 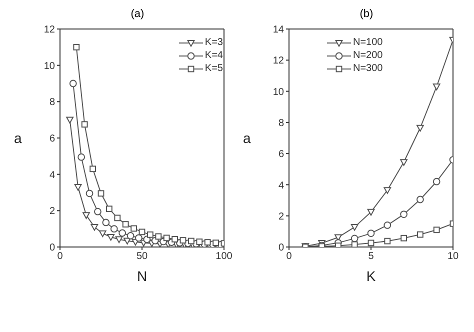 I want to click on chart-title: (b), so click(x=366, y=15).